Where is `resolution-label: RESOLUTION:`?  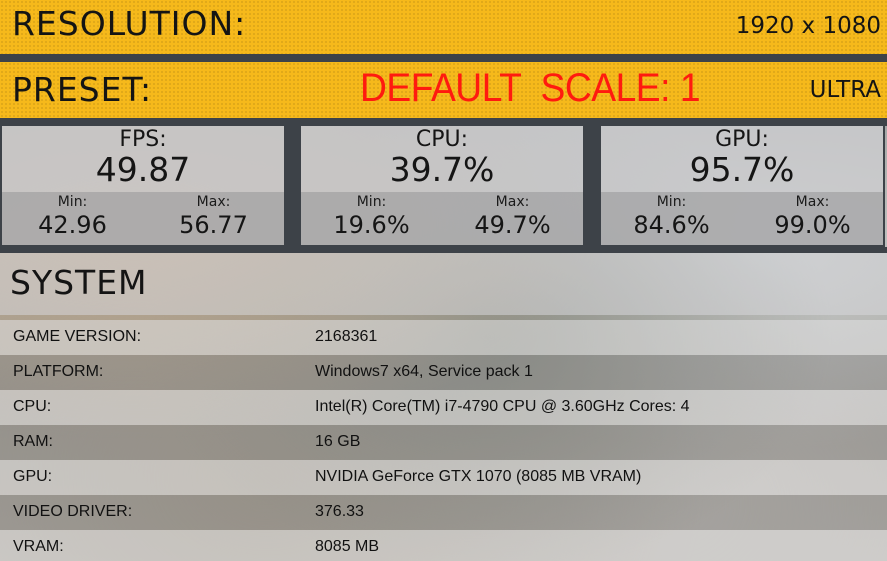
resolution-label: RESOLUTION: is located at coordinates (129, 23).